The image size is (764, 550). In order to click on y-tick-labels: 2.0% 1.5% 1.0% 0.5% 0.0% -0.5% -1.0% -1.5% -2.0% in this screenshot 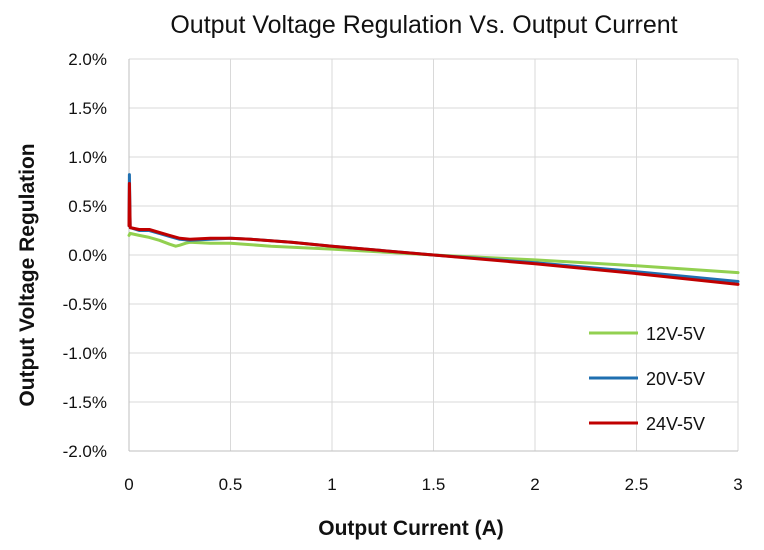, I will do `click(85, 255)`.